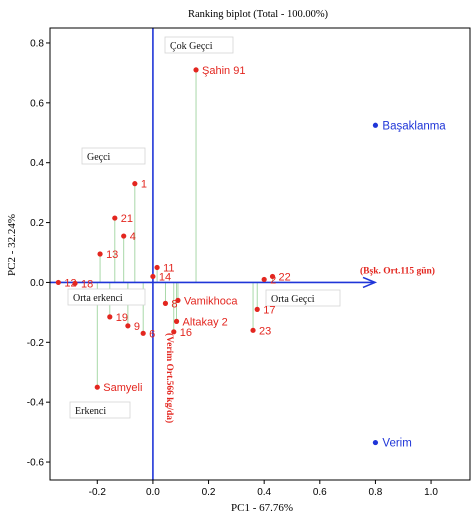  I want to click on genotype-label: 11, so click(168, 268).